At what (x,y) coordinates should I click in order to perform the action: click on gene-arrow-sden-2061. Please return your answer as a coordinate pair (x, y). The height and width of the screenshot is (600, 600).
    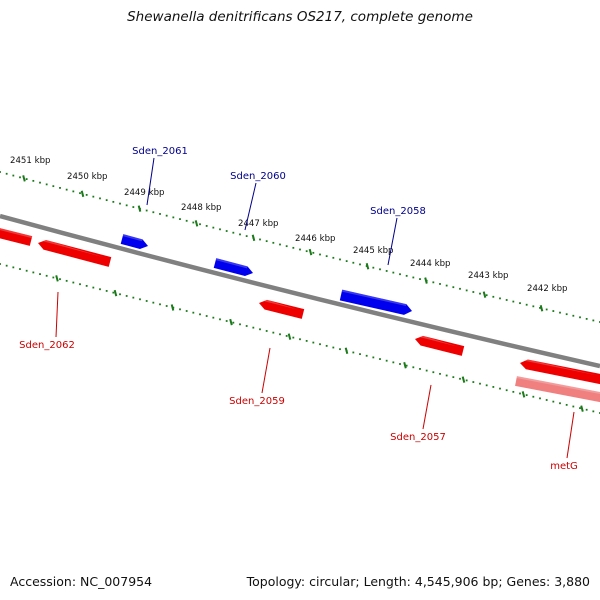
    Looking at the image, I should click on (134, 242).